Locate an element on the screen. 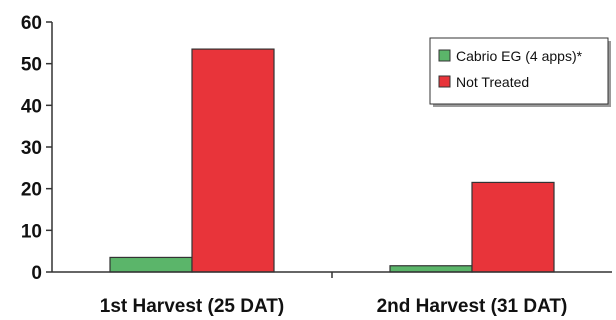 This screenshot has width=616, height=320. x-axis: 1st Harvest (25 DAT) 2nd Harvest (31 DAT) is located at coordinates (332, 294).